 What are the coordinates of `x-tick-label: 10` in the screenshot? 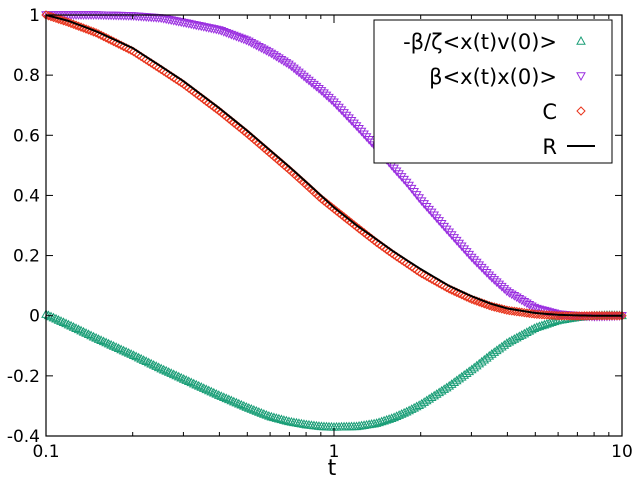 It's located at (622, 452).